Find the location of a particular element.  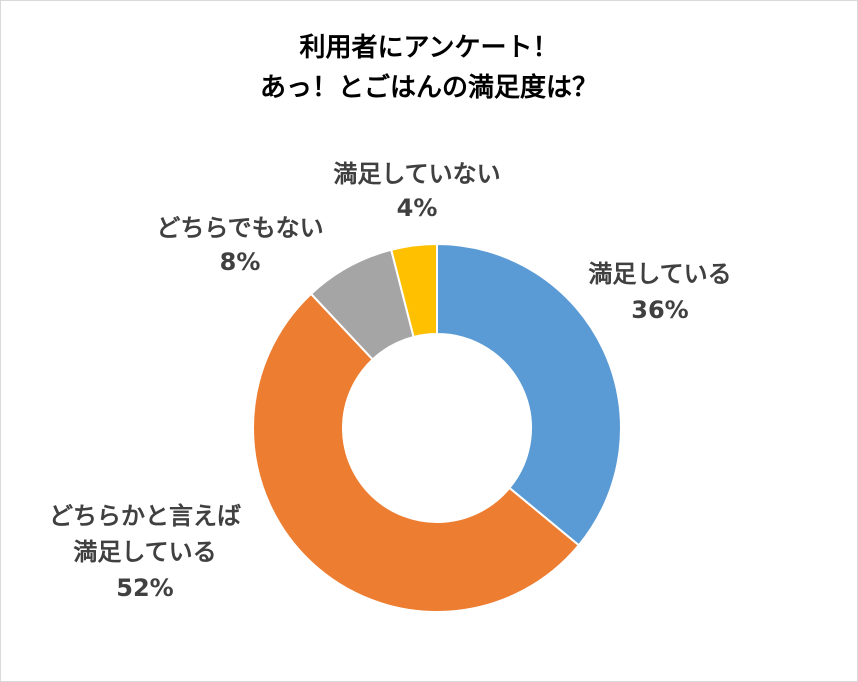

label-satisfied: 満足している 36% is located at coordinates (659, 292).